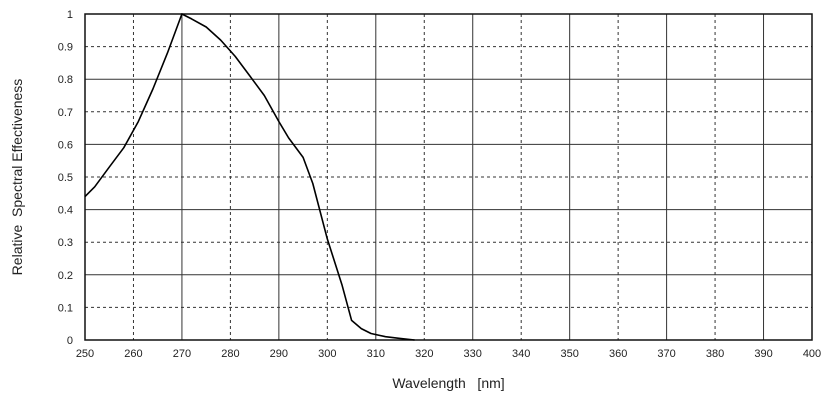 The height and width of the screenshot is (401, 822). Describe the element at coordinates (65, 48) in the screenshot. I see `y-tick-label: 0.9` at that location.